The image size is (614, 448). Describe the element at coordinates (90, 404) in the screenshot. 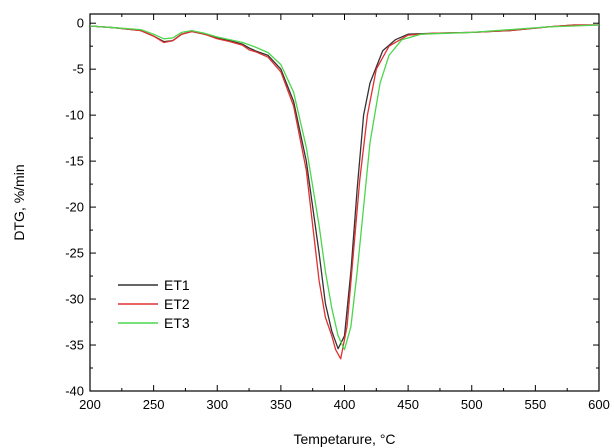

I see `x-tick-label: 200` at that location.